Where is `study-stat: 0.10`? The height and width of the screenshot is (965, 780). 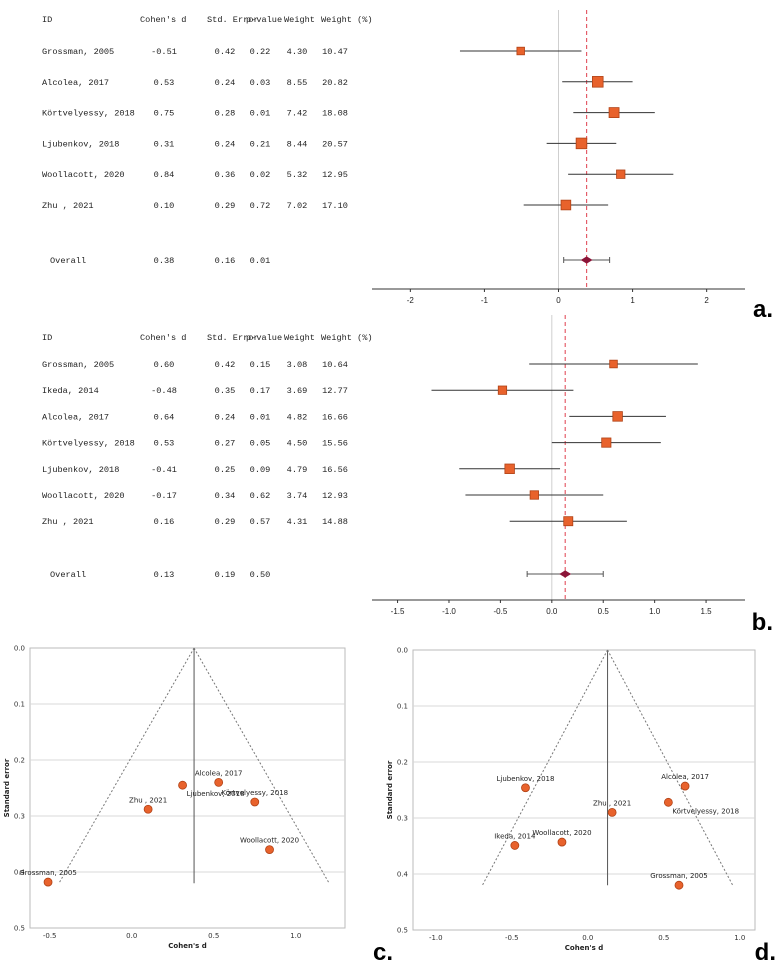
study-stat: 0.10 is located at coordinates (164, 206).